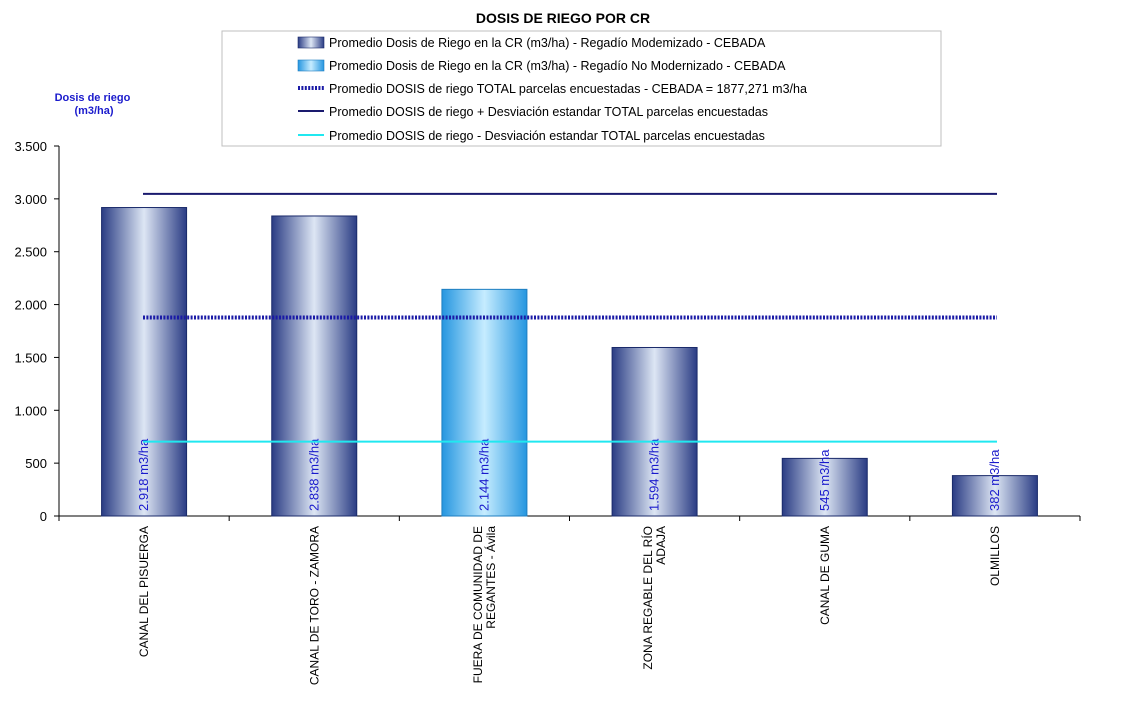 The width and height of the screenshot is (1135, 716). Describe the element at coordinates (654, 474) in the screenshot. I see `bar-value-label: 1.594 m3/ha` at that location.